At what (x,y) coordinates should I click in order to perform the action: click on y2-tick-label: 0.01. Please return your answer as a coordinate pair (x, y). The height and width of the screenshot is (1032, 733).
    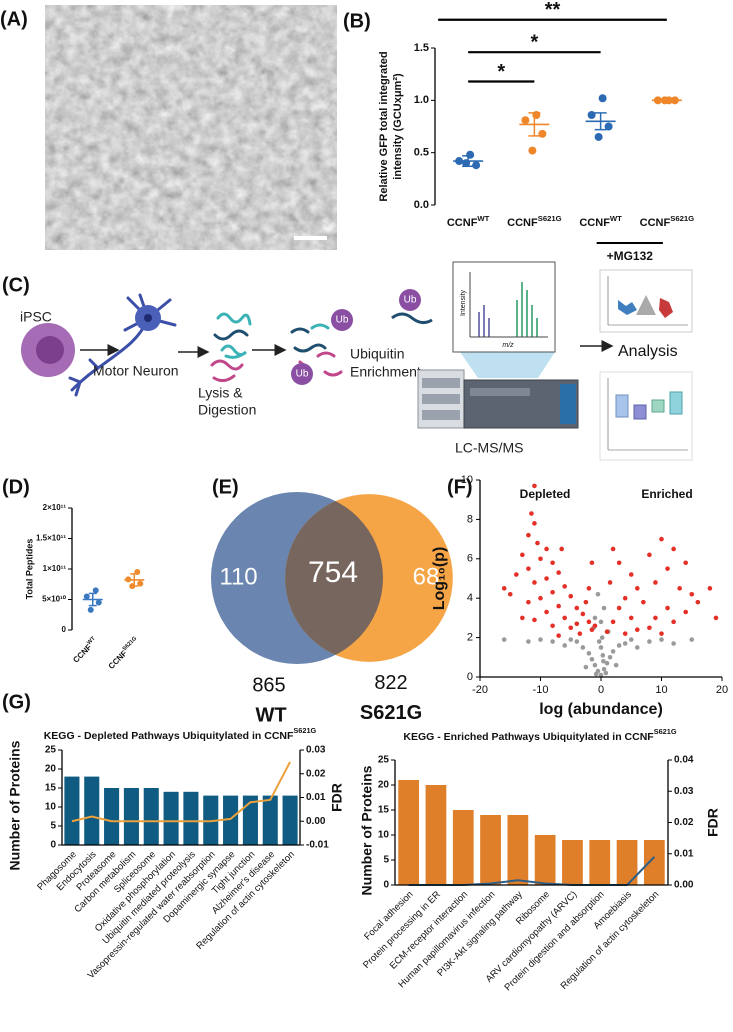
    Looking at the image, I should click on (684, 853).